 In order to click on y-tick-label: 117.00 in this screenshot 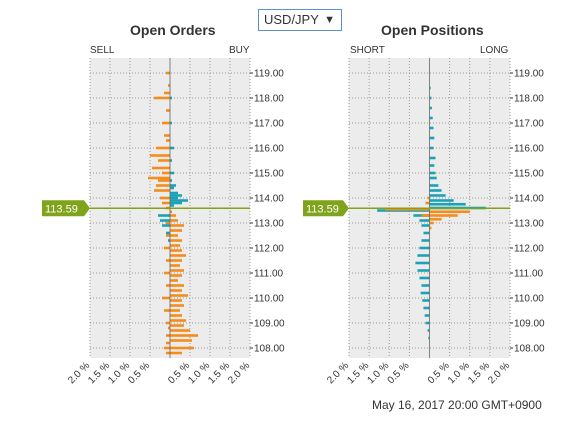, I will do `click(269, 124)`.